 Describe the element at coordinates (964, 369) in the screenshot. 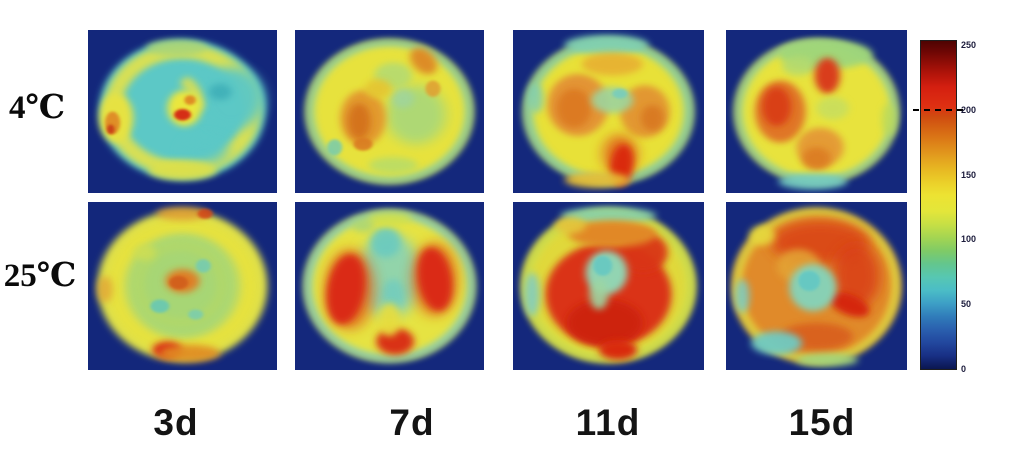

I see `colorbar-tick-0: 0` at that location.